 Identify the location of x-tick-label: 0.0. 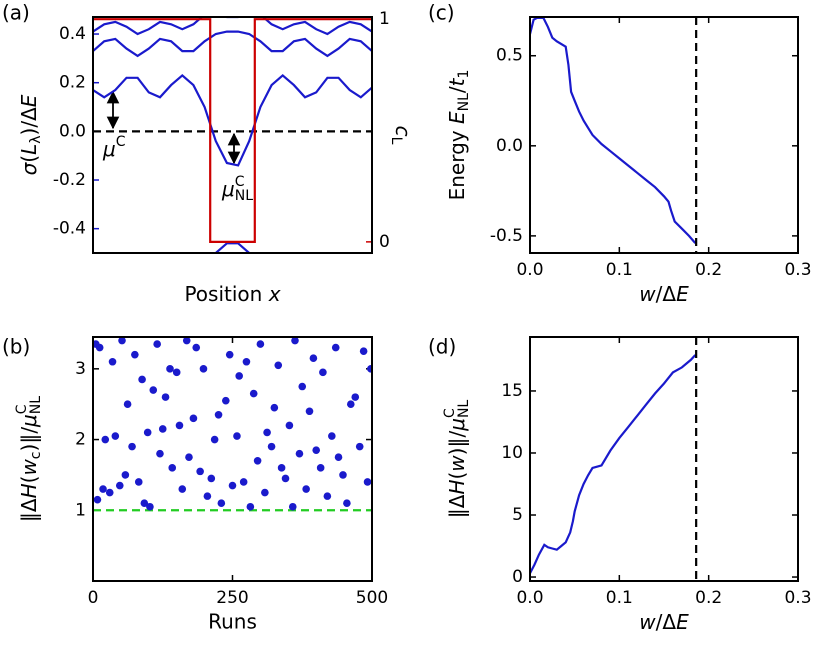
(529, 270).